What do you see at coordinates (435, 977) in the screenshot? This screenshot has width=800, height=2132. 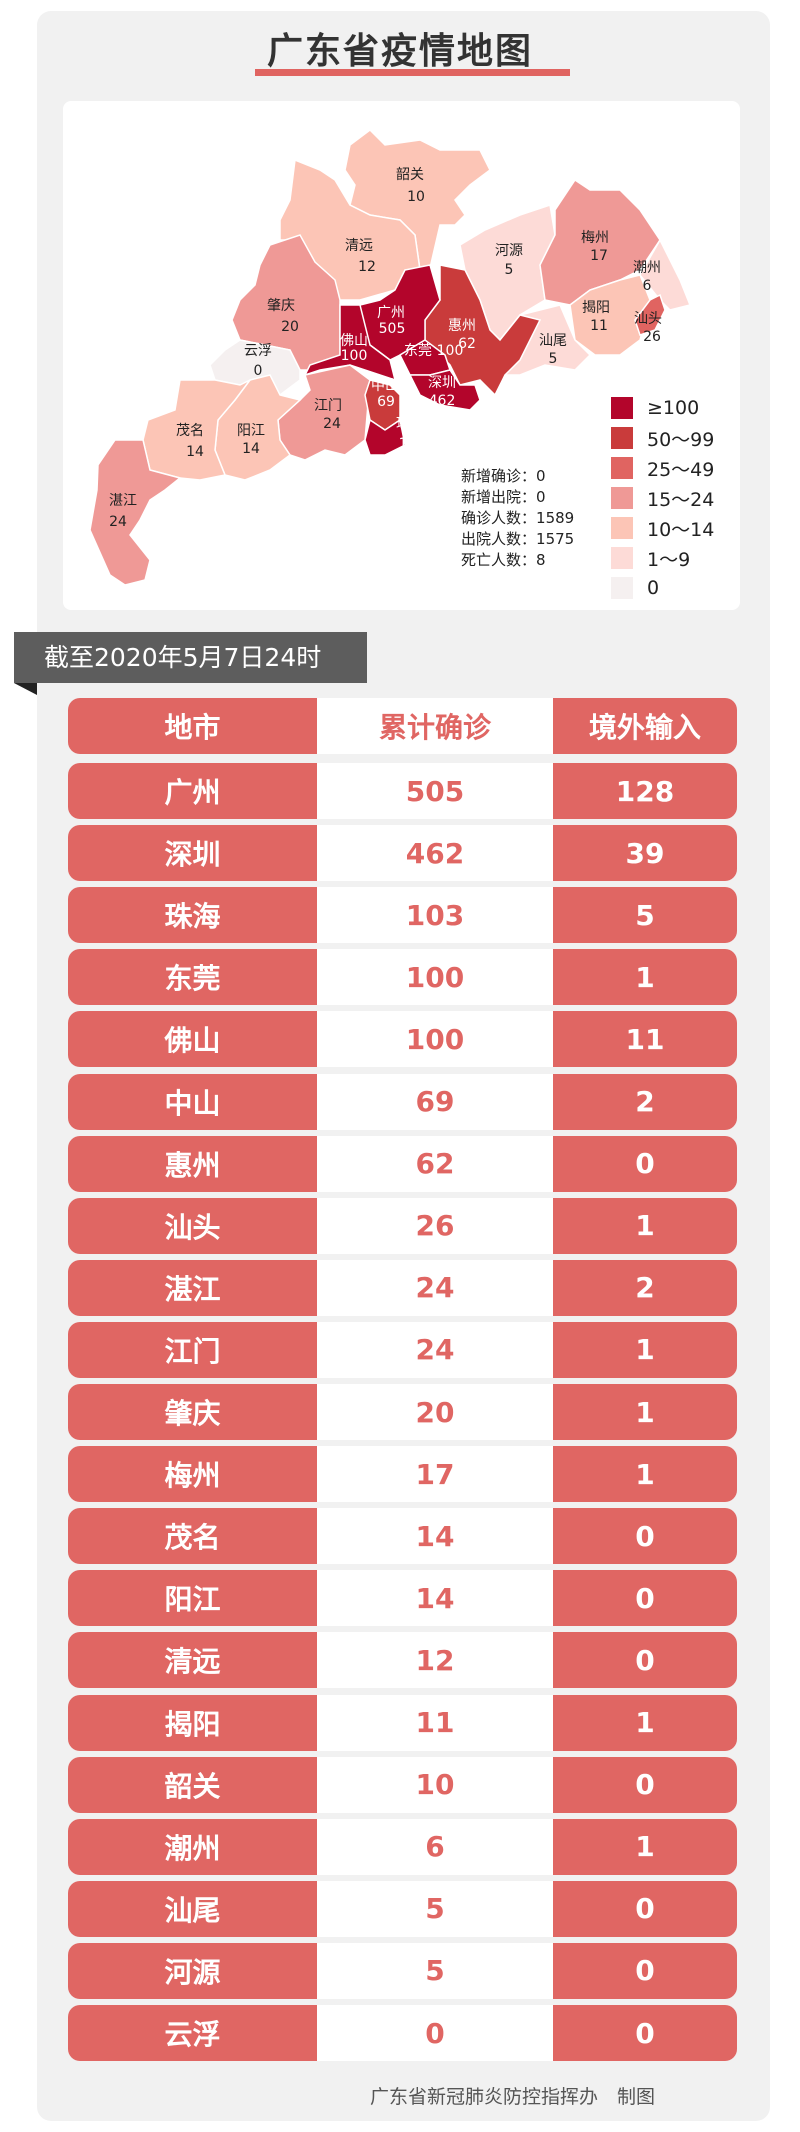 I see `confirmed-cell: 100` at bounding box center [435, 977].